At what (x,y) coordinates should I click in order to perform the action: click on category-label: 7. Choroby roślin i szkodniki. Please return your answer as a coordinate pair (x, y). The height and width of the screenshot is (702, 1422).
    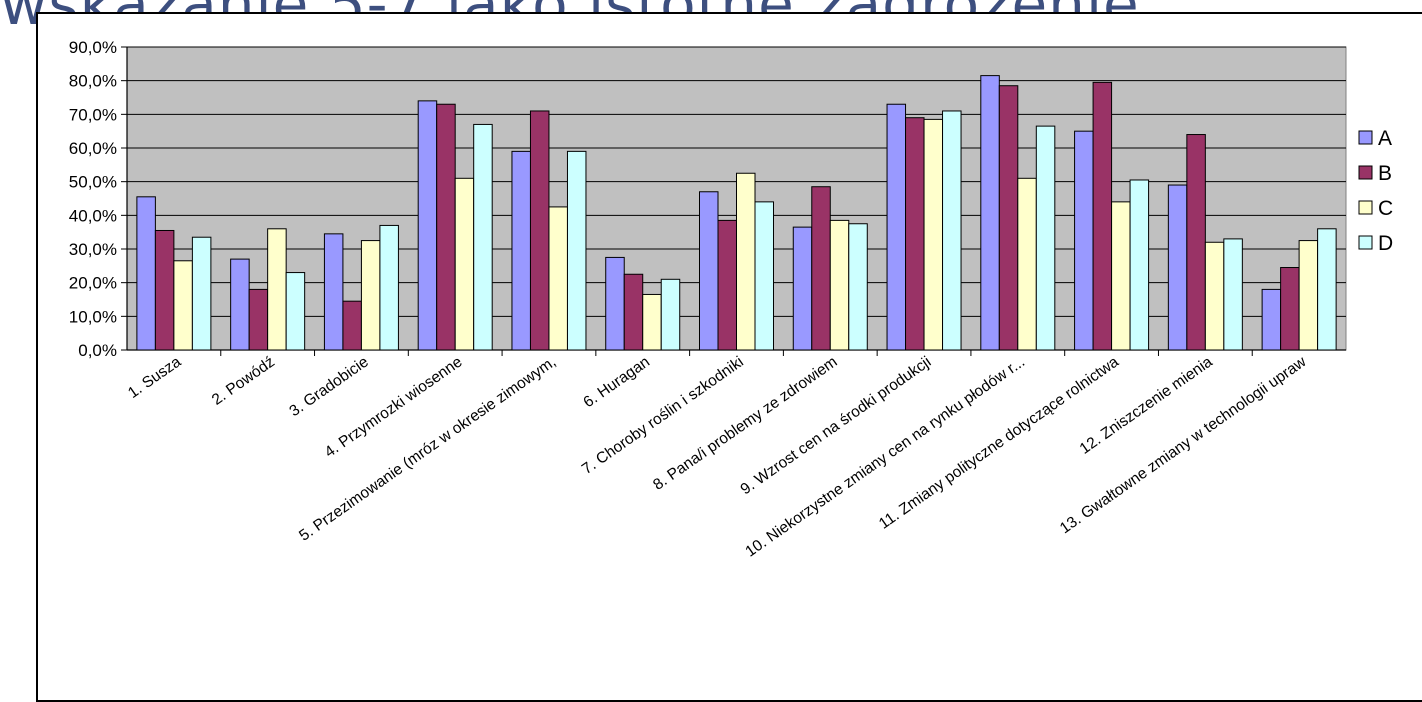
    Looking at the image, I should click on (663, 415).